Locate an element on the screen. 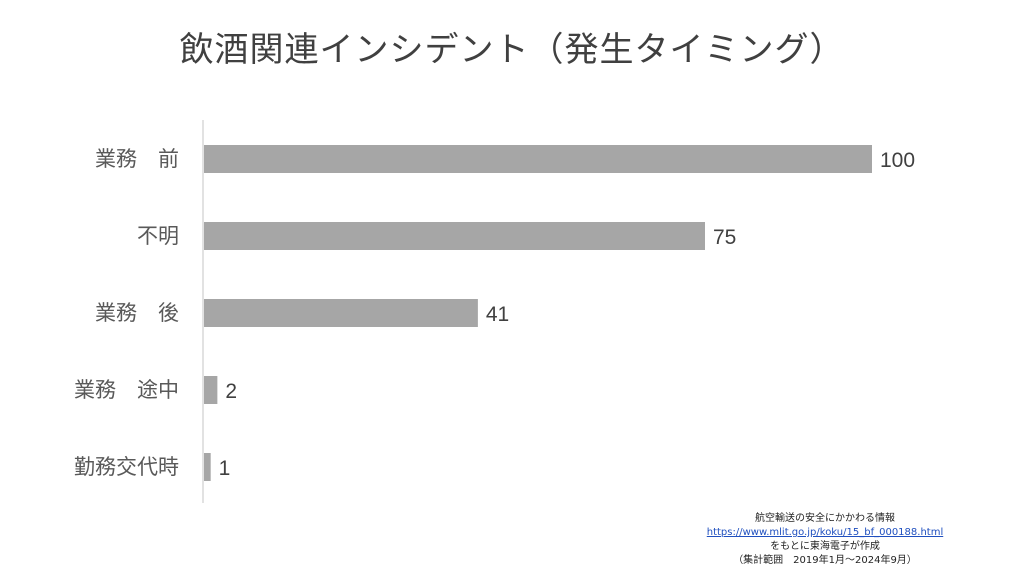 The height and width of the screenshot is (573, 1024). category-label-1: 不明 is located at coordinates (158, 236).